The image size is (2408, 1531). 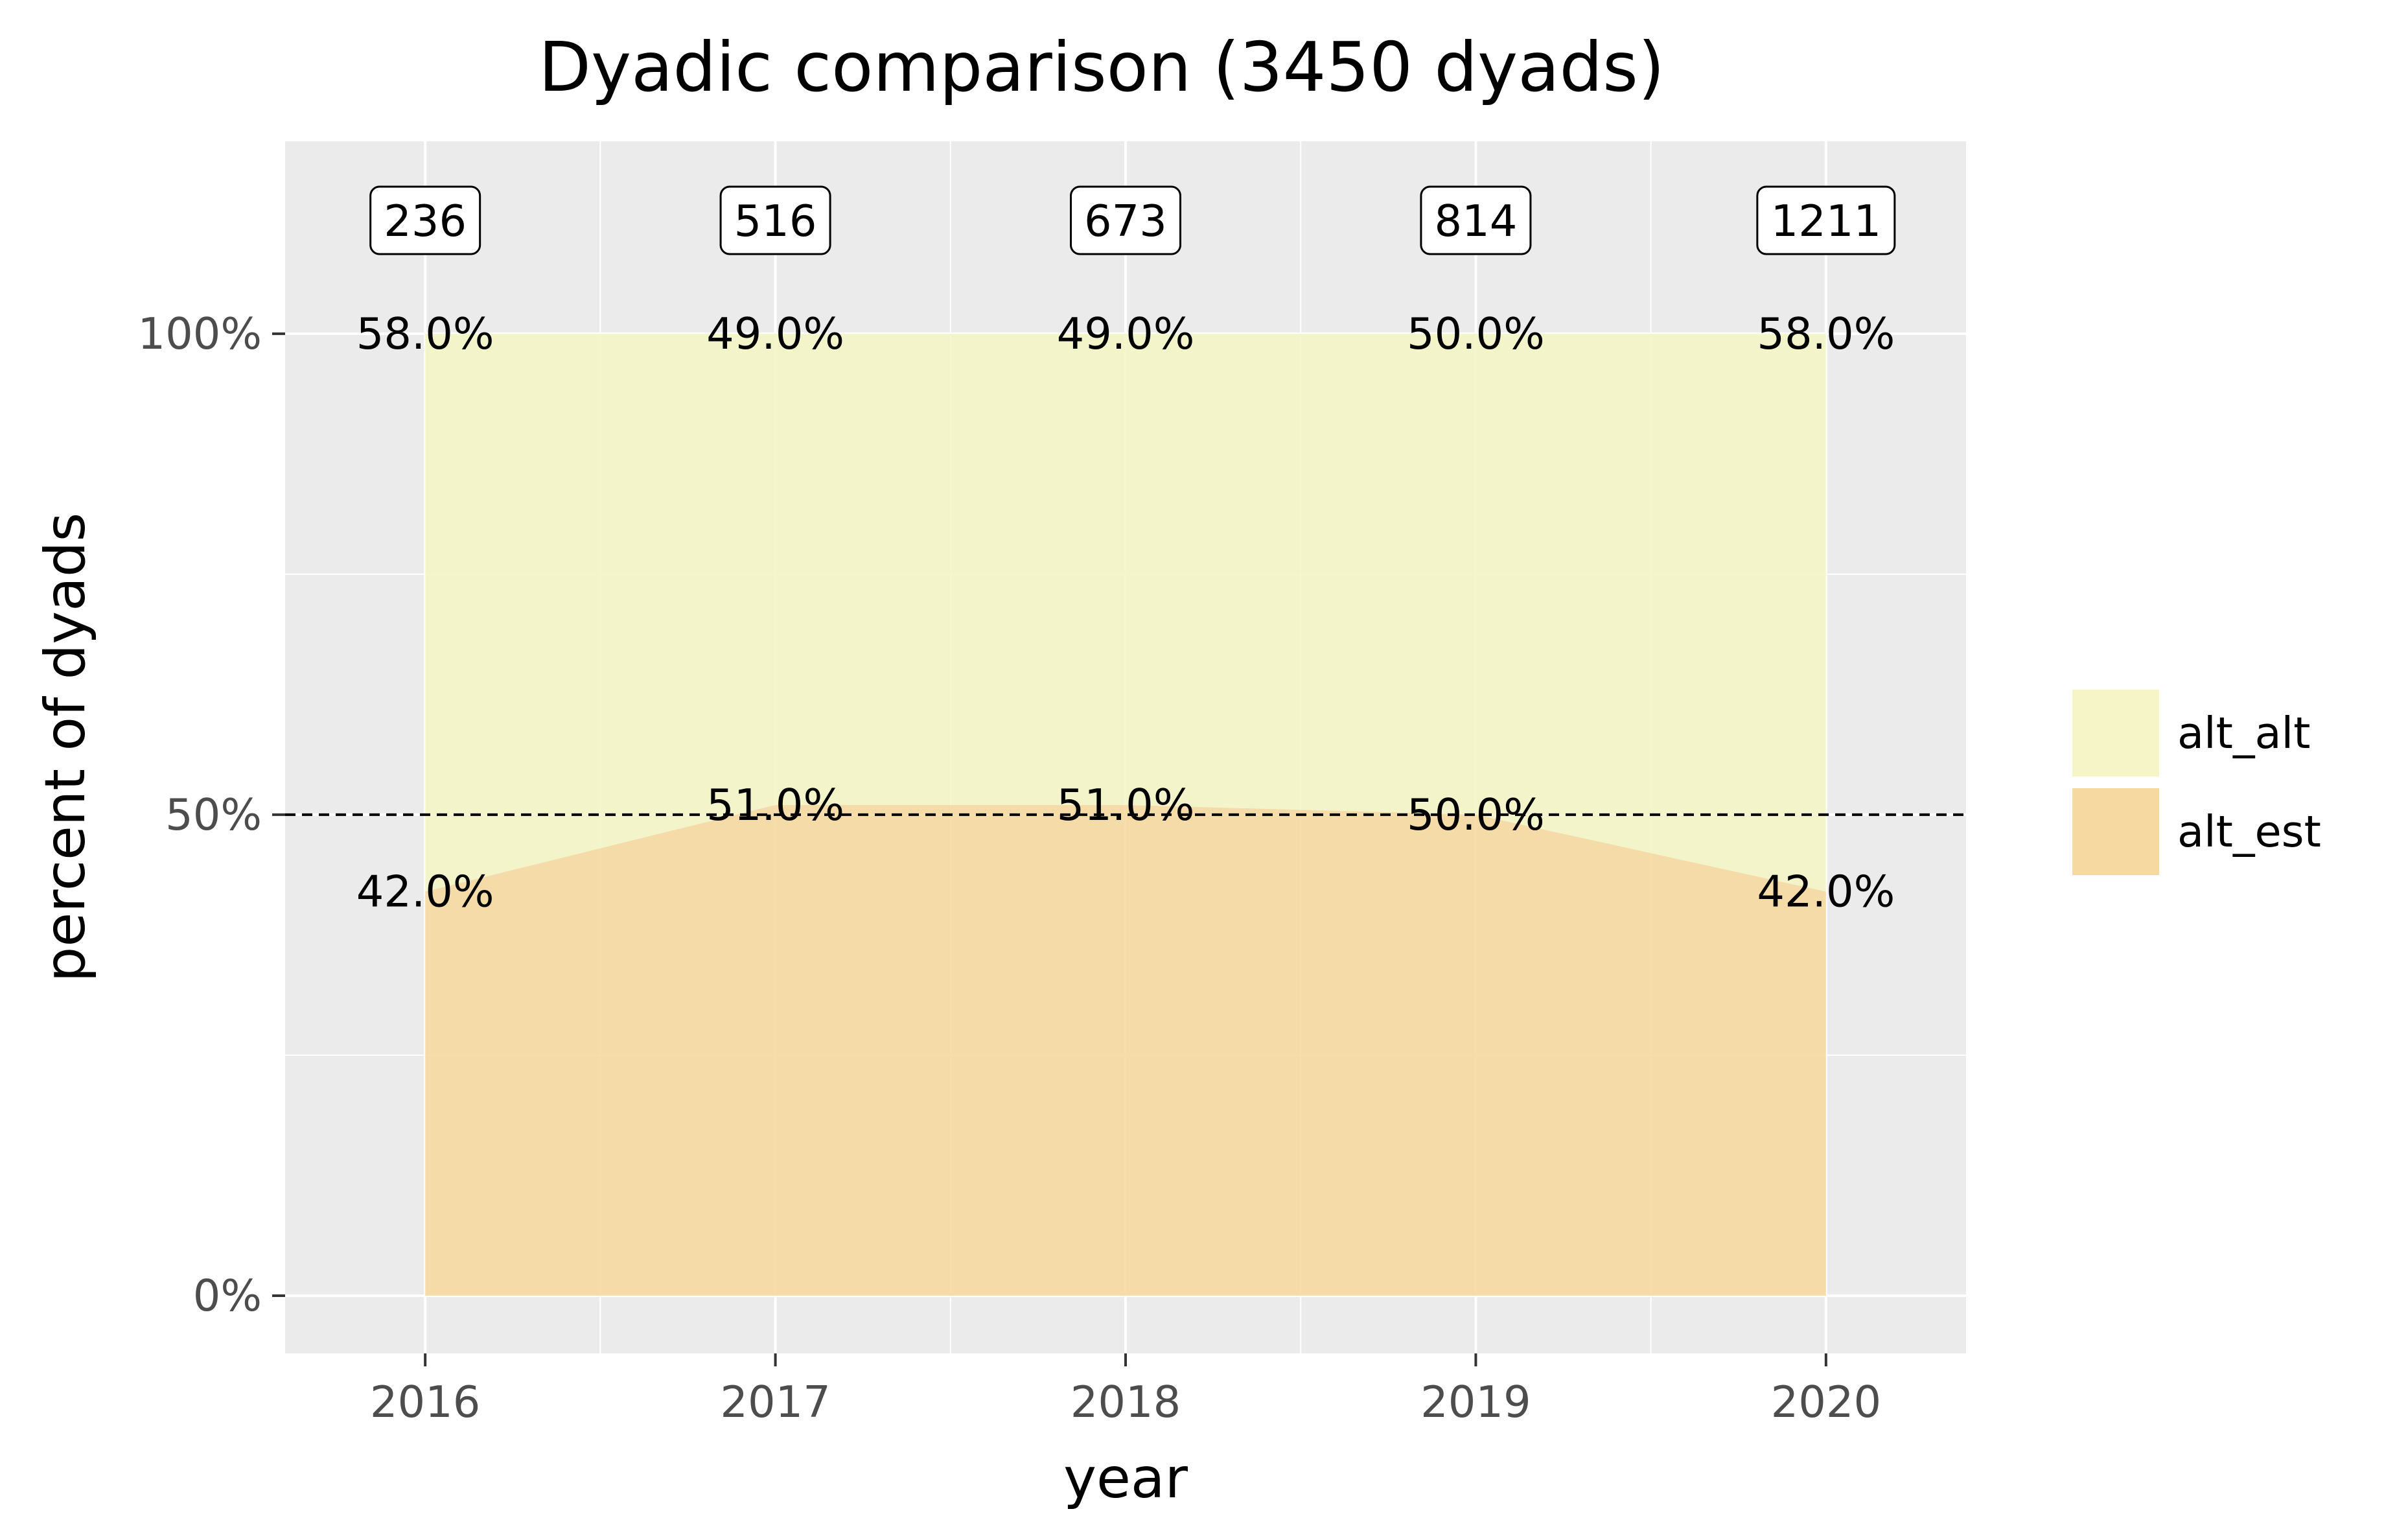 I want to click on chart-title: Dyadic comparison (3450 dyads), so click(x=1101, y=67).